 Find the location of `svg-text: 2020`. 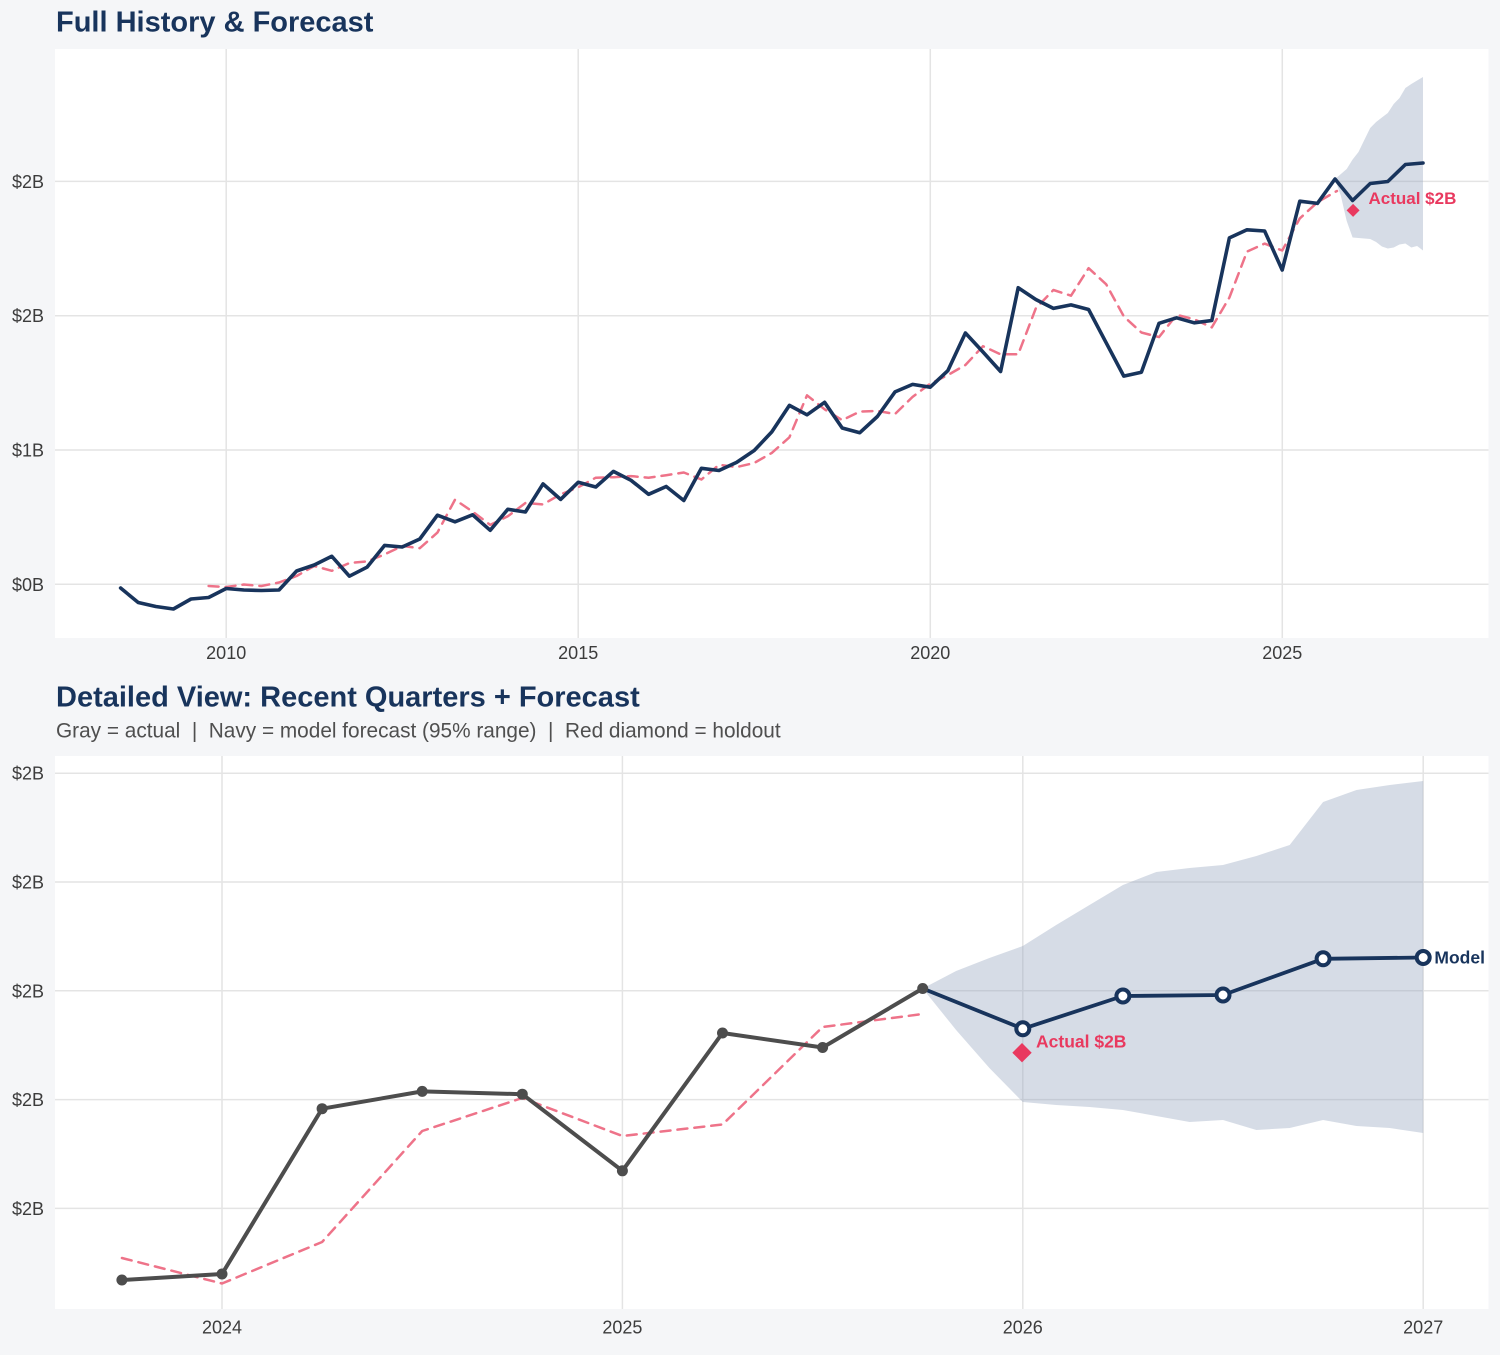

svg-text: 2020 is located at coordinates (930, 653).